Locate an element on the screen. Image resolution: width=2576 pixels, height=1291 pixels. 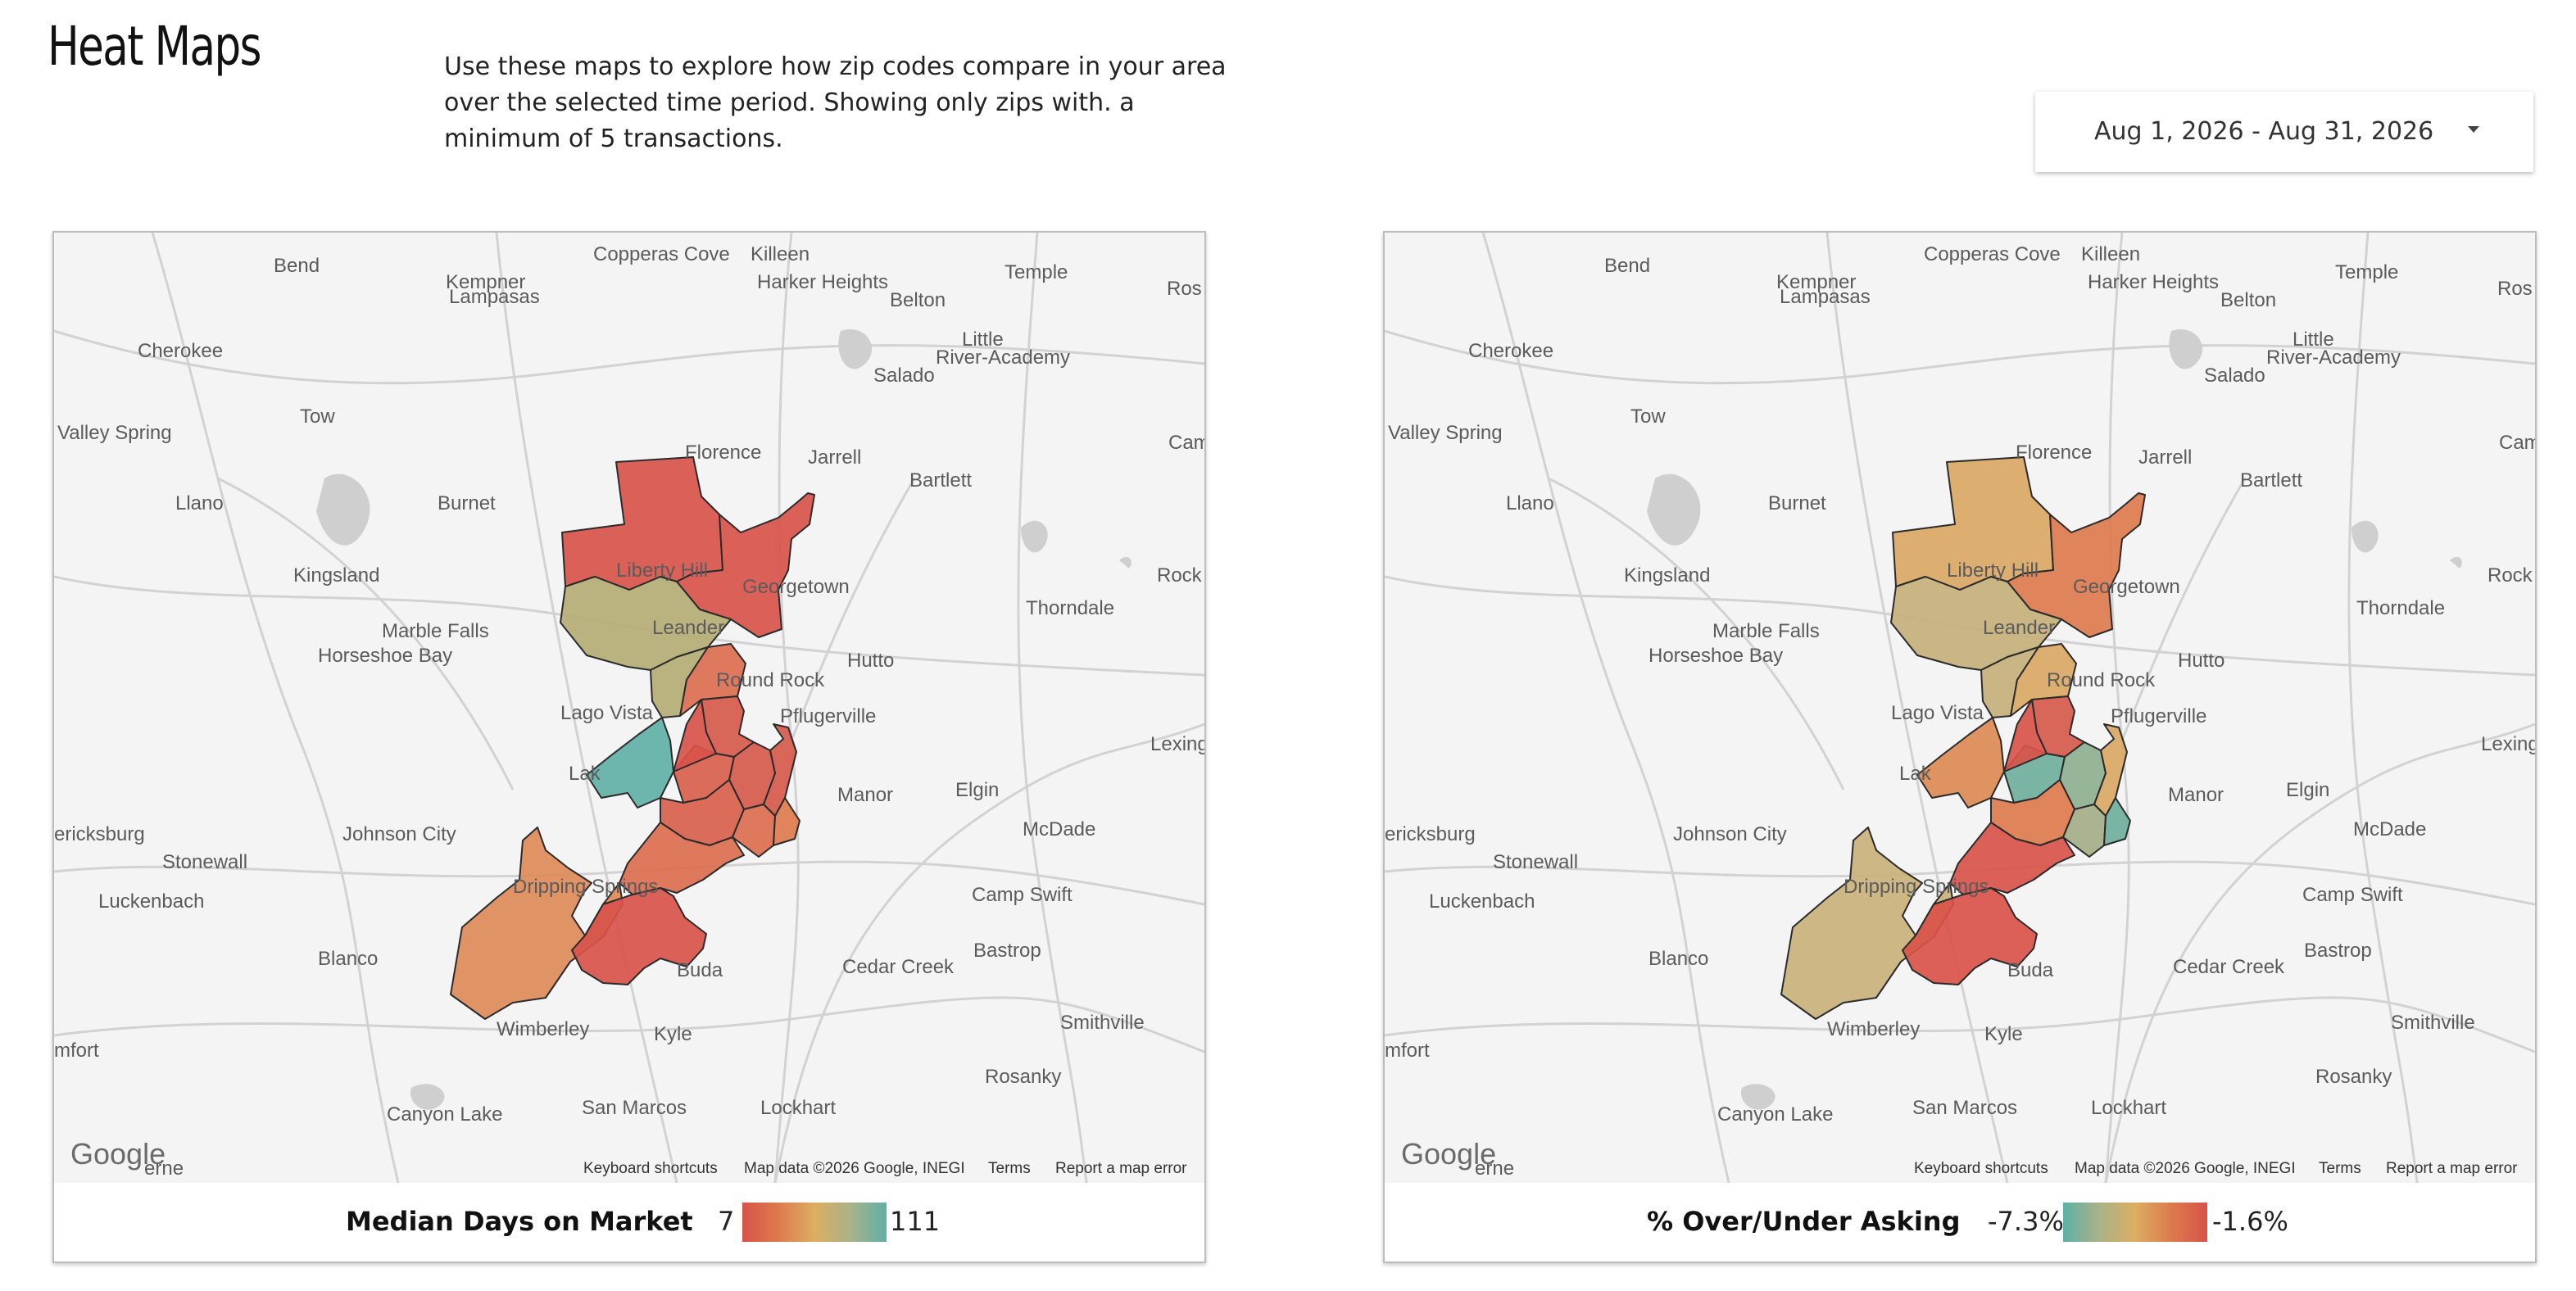
legend-min: 7 is located at coordinates (726, 1221).